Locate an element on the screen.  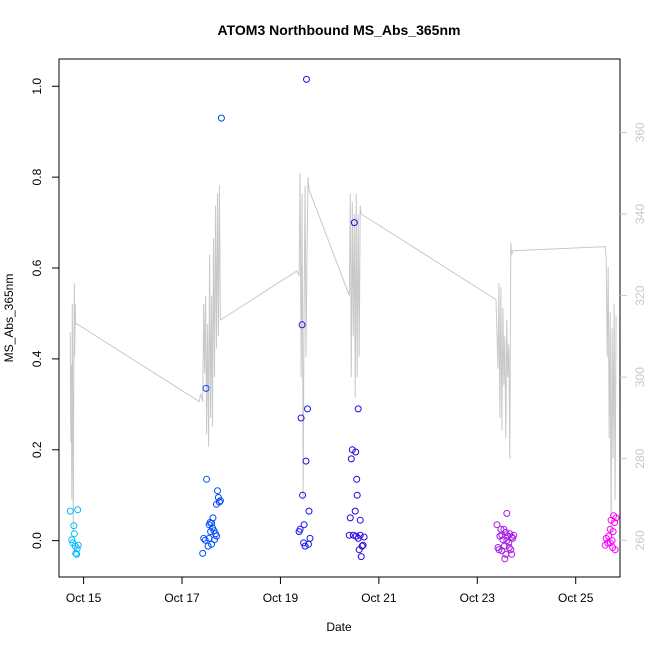
y-tick-label: 0.4 is located at coordinates (37, 358).